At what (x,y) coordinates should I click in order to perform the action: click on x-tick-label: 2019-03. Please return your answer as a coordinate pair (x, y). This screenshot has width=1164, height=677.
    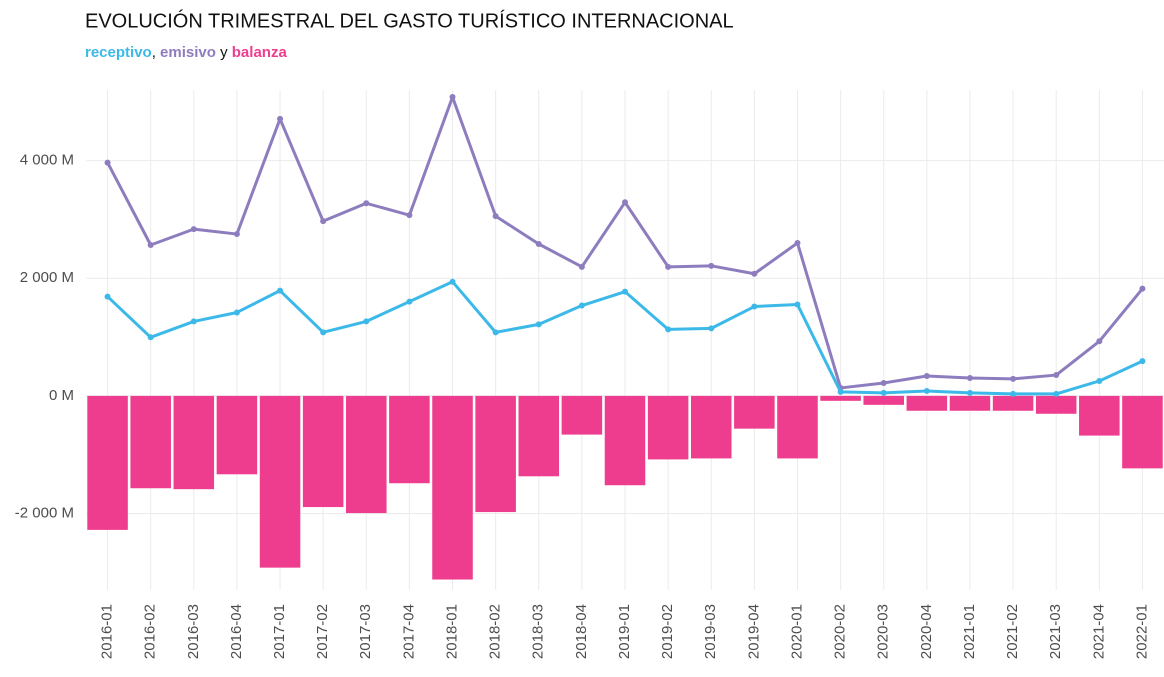
    Looking at the image, I should click on (710, 631).